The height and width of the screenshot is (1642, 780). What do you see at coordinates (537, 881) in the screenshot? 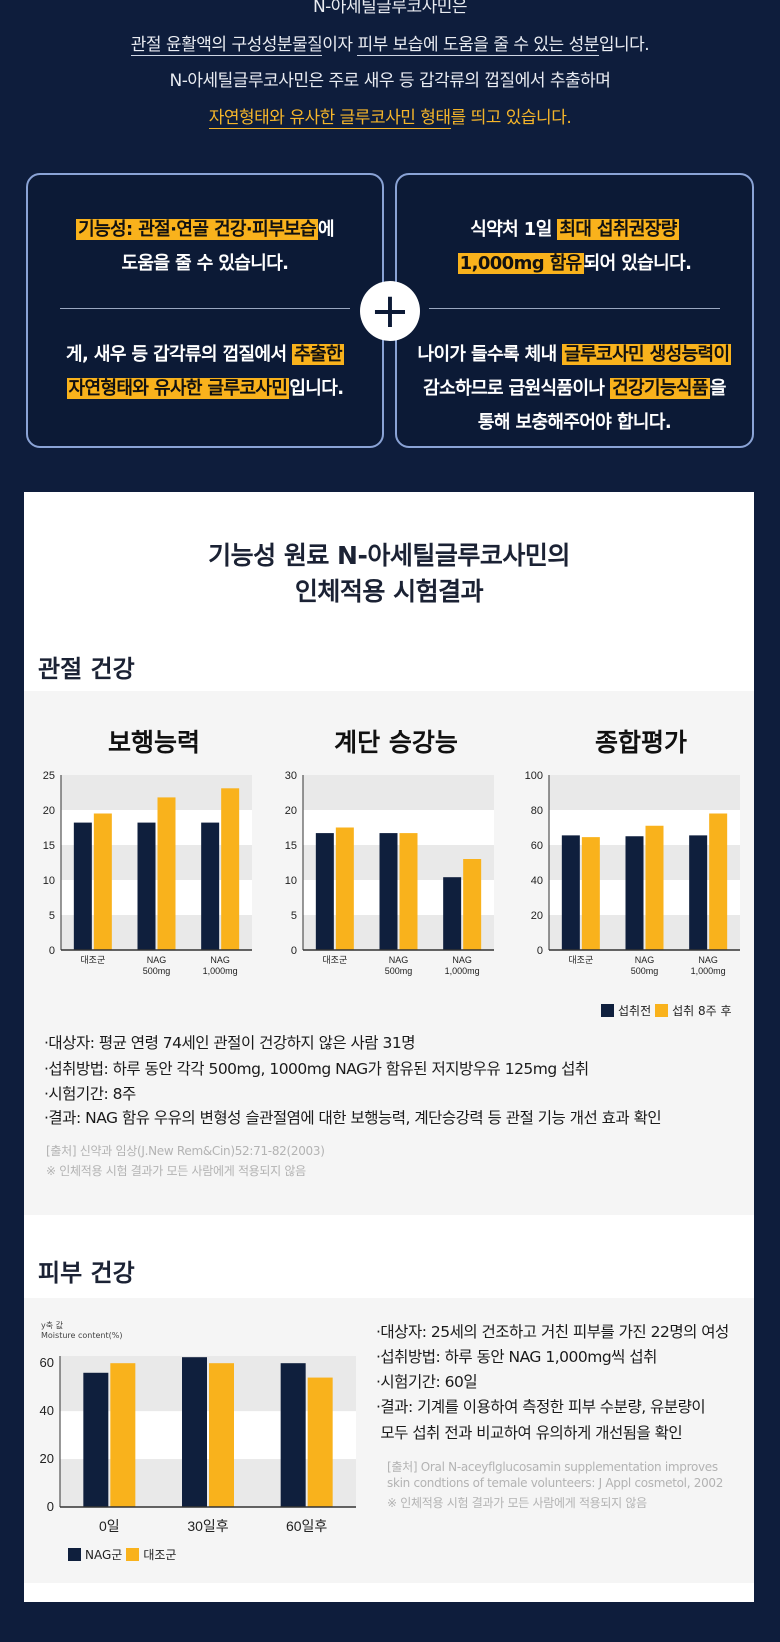
I see `y-tick-label: 40` at bounding box center [537, 881].